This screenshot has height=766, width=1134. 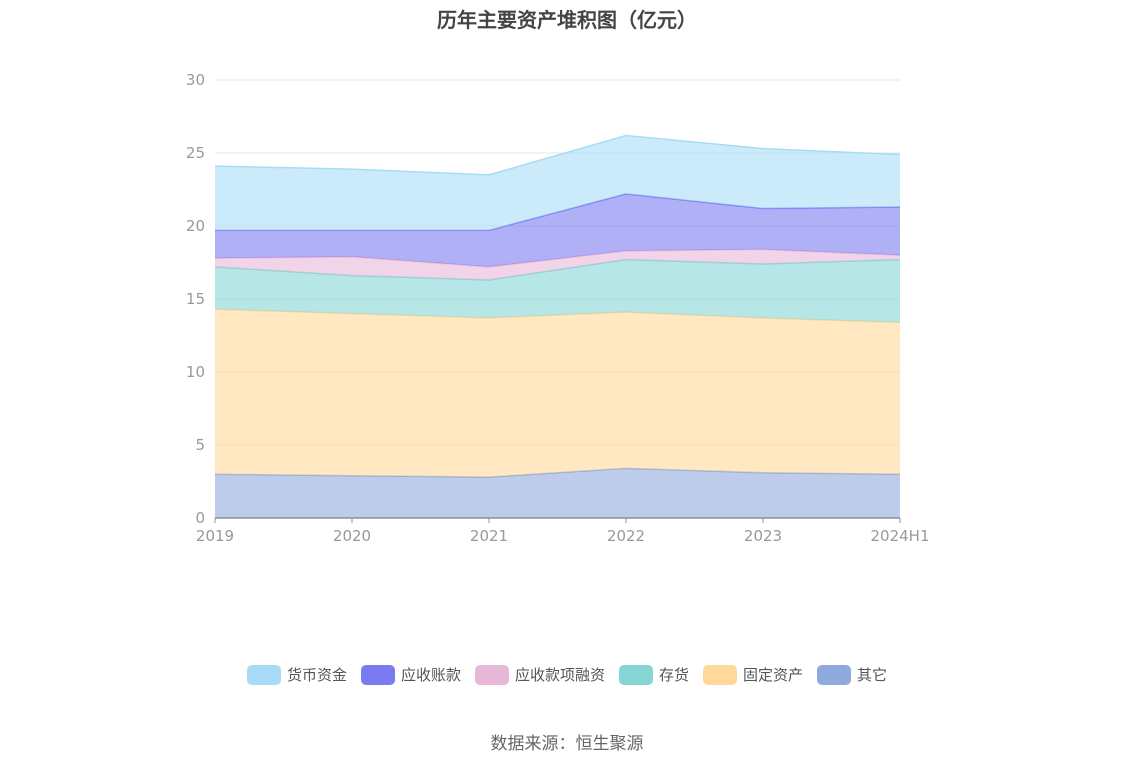 I want to click on legend-item-2: 应收款项融资, so click(x=539, y=674).